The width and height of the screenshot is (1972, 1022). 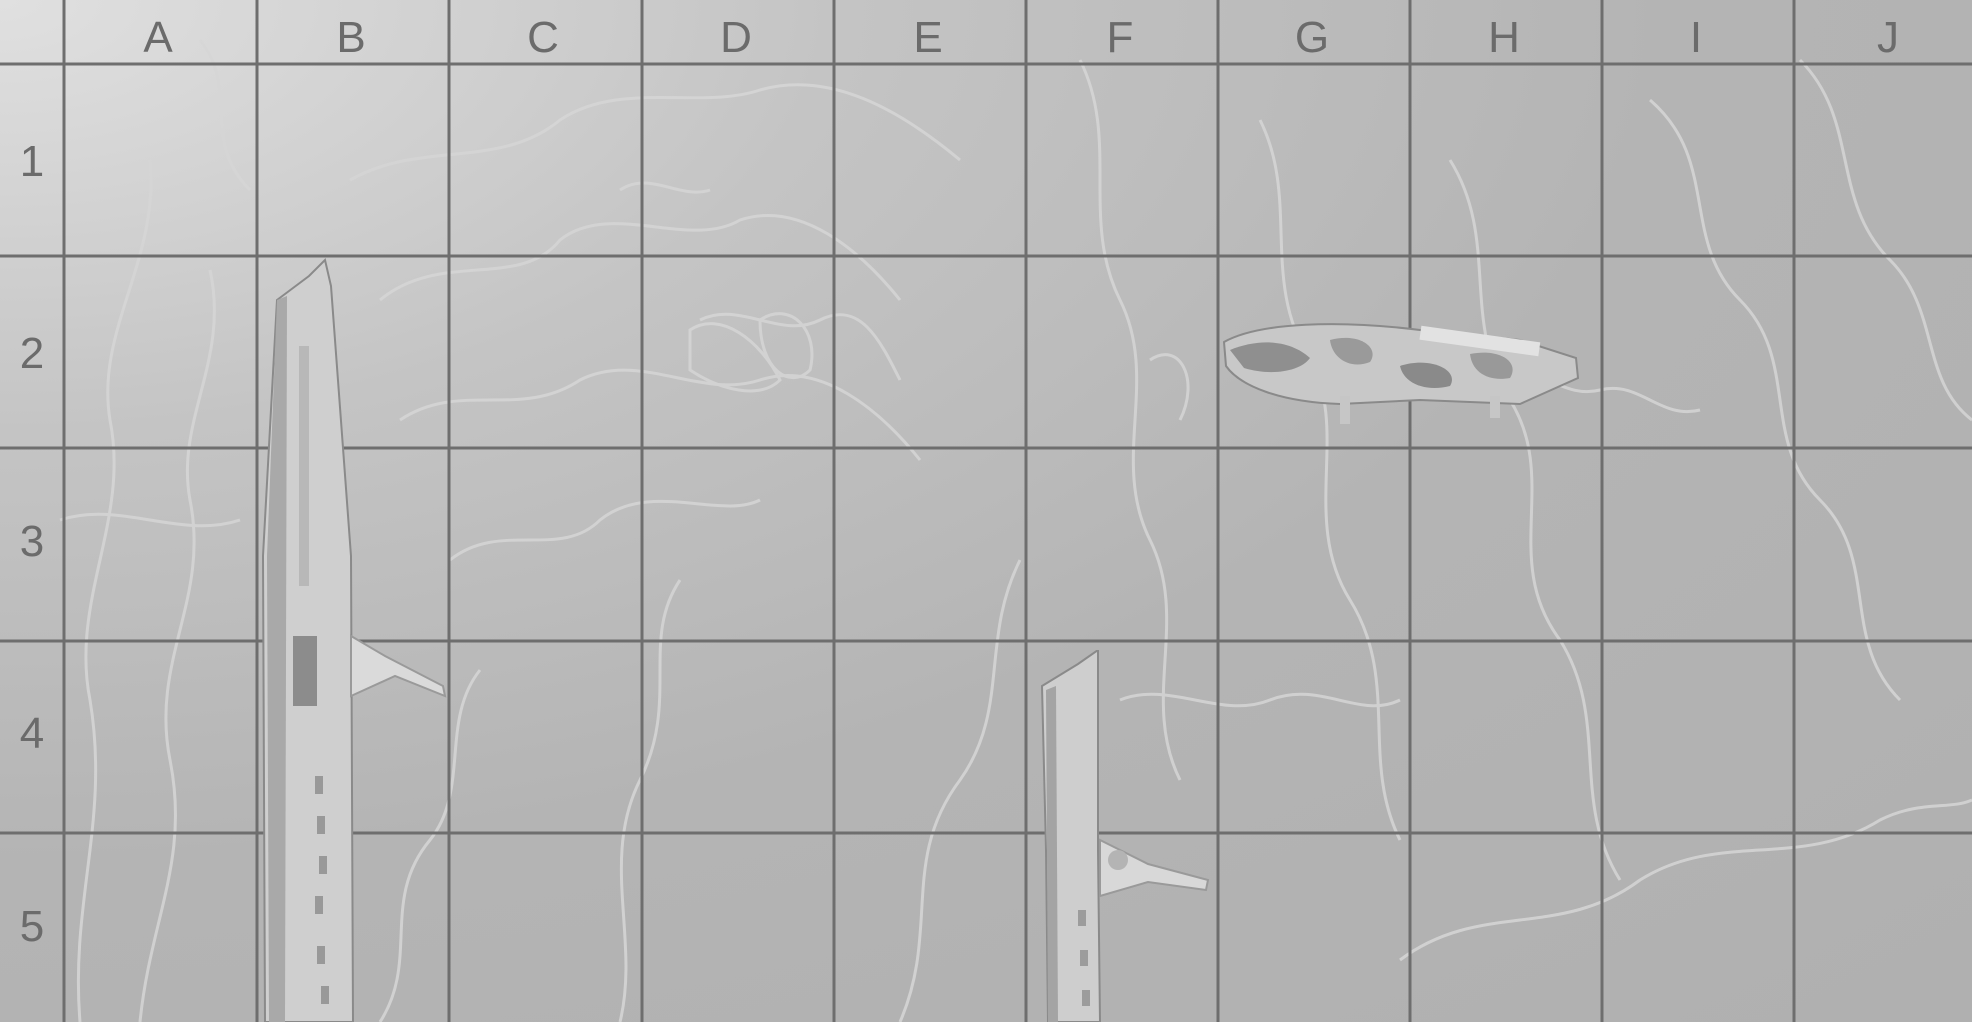 I want to click on row-label-3: 3, so click(x=32, y=541).